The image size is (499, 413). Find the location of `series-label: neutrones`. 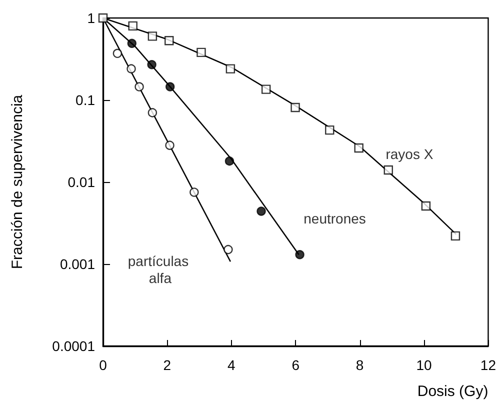

series-label: neutrones is located at coordinates (335, 218).